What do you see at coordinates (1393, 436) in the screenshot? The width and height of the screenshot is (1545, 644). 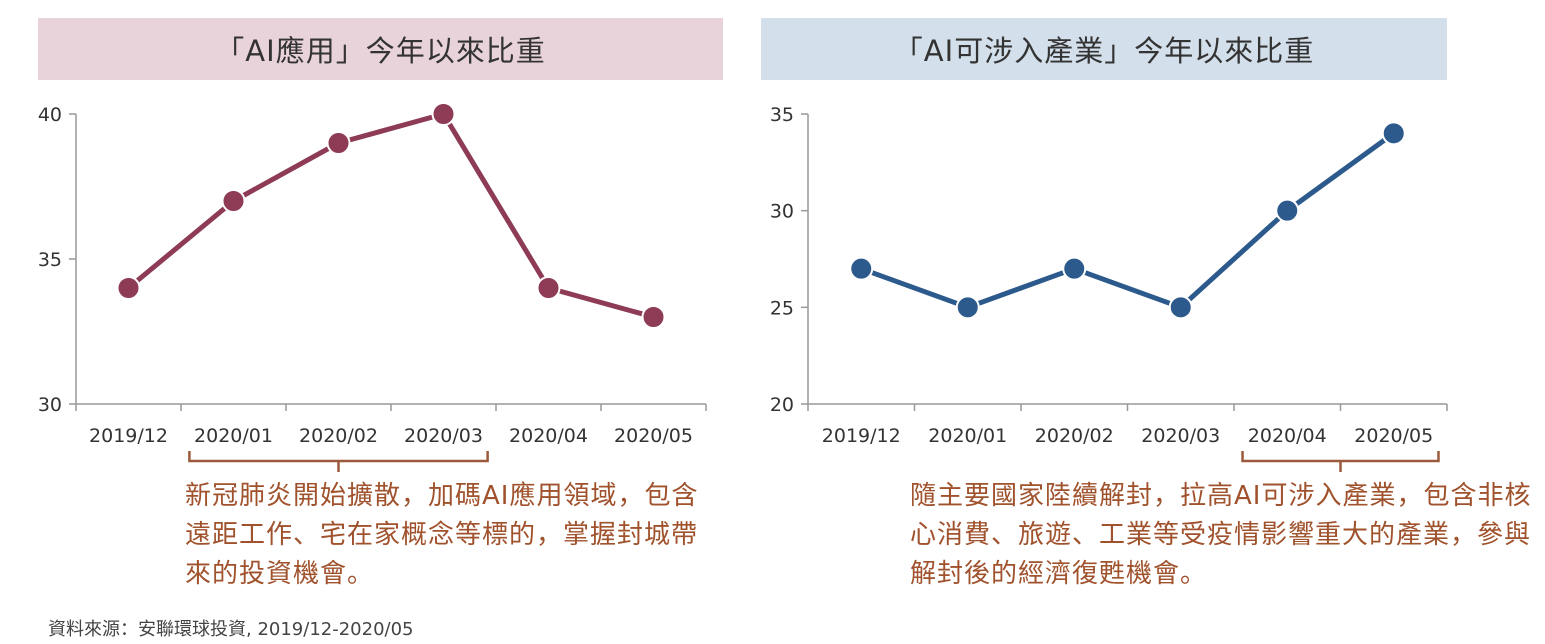 I see `right-x-tick-label: 2020/05` at bounding box center [1393, 436].